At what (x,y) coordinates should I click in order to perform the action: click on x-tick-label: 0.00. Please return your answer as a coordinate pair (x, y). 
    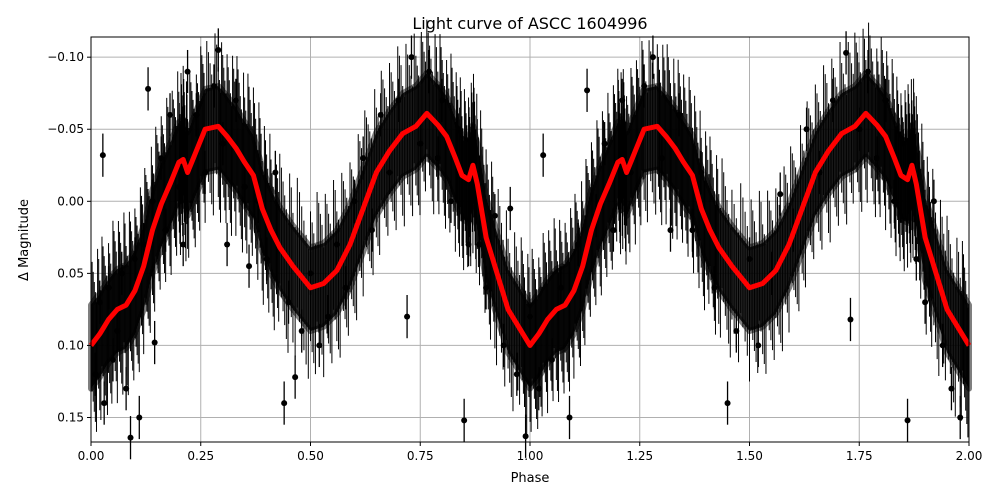
    Looking at the image, I should click on (91, 456).